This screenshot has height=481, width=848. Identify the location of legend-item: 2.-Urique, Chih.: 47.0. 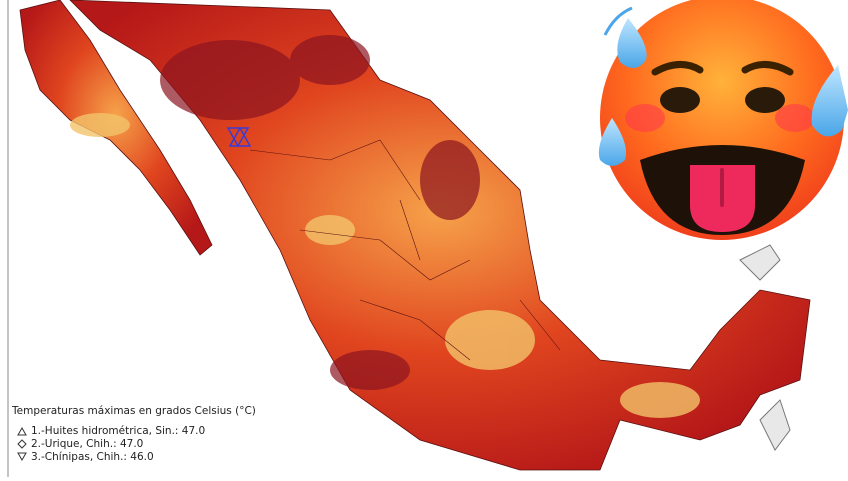
(87, 444).